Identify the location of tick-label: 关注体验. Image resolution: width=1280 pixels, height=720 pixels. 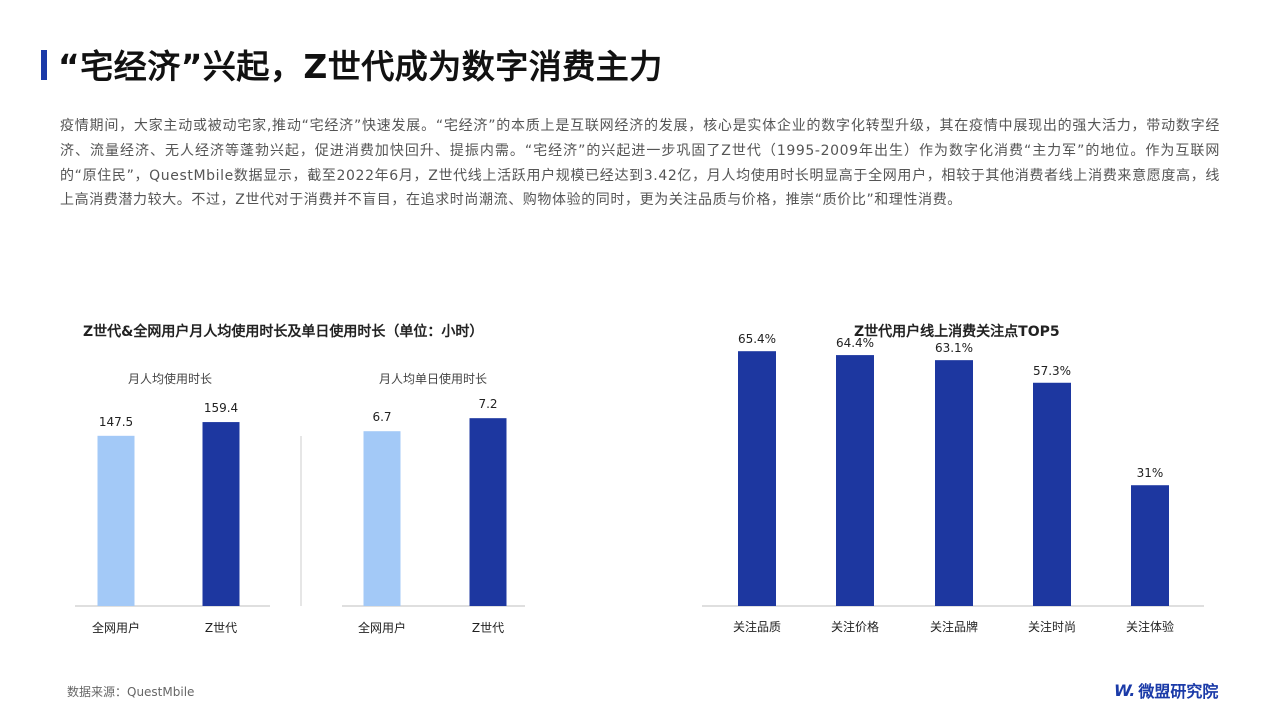
(1150, 626).